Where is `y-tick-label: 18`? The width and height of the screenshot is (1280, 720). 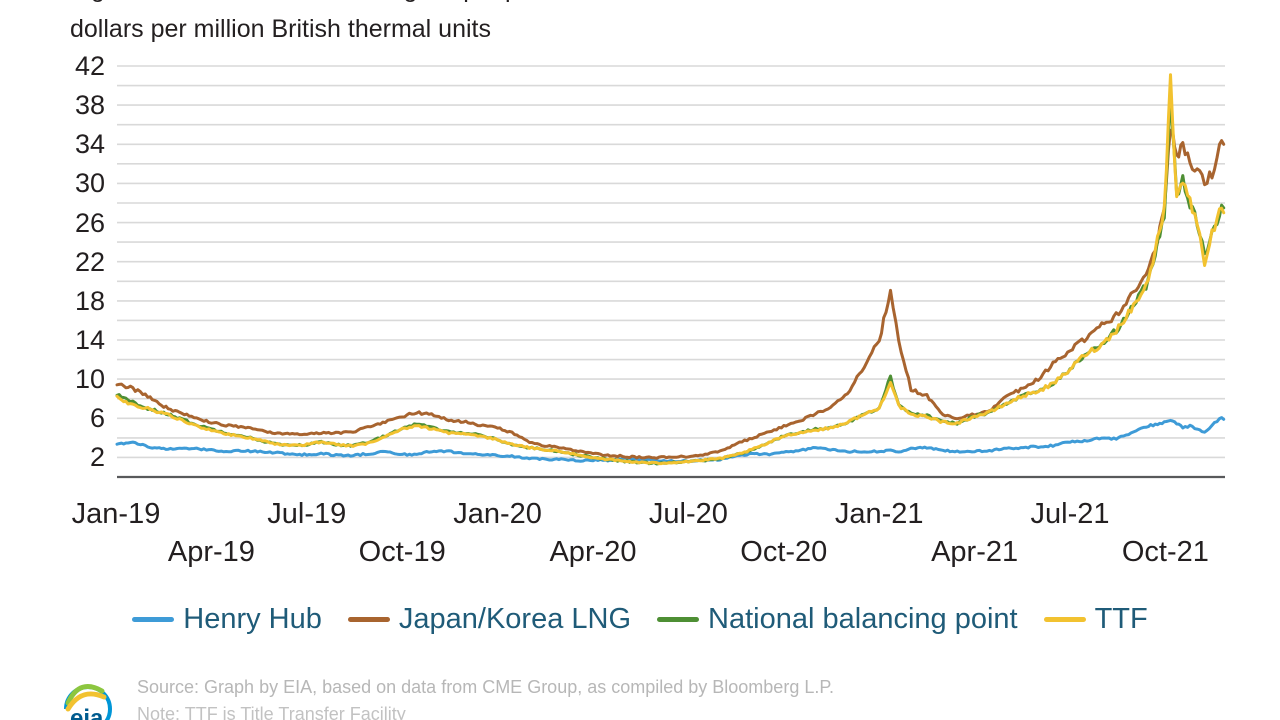
y-tick-label: 18 is located at coordinates (89, 300).